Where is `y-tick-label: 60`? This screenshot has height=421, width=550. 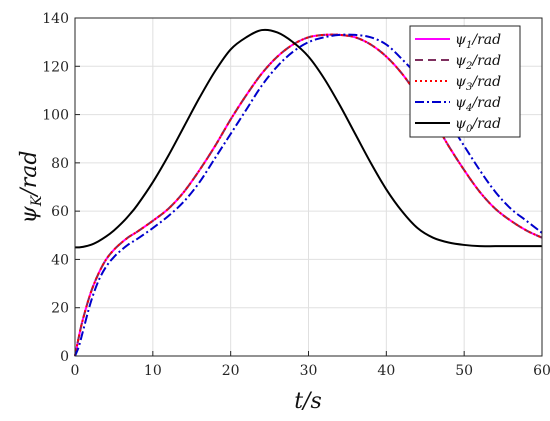 y-tick-label: 60 is located at coordinates (60, 212).